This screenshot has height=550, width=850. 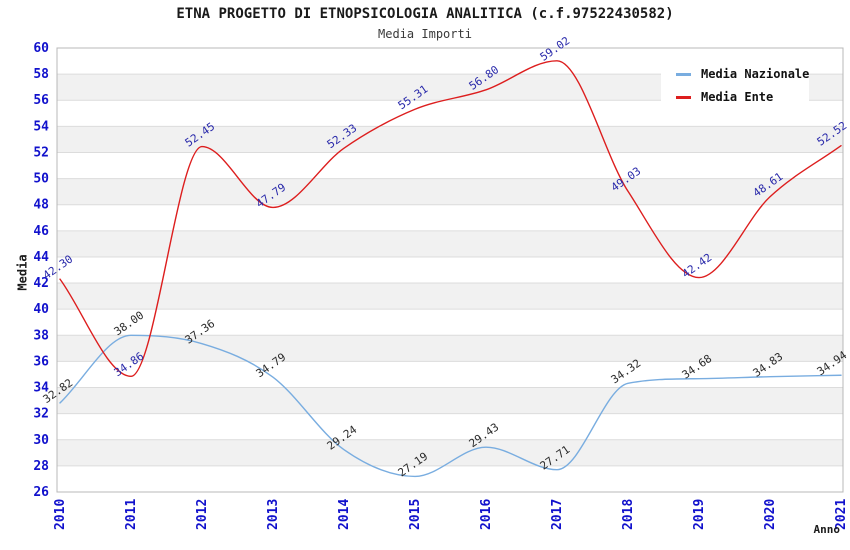 I want to click on legend-label: Media Nazionale, so click(x=755, y=74).